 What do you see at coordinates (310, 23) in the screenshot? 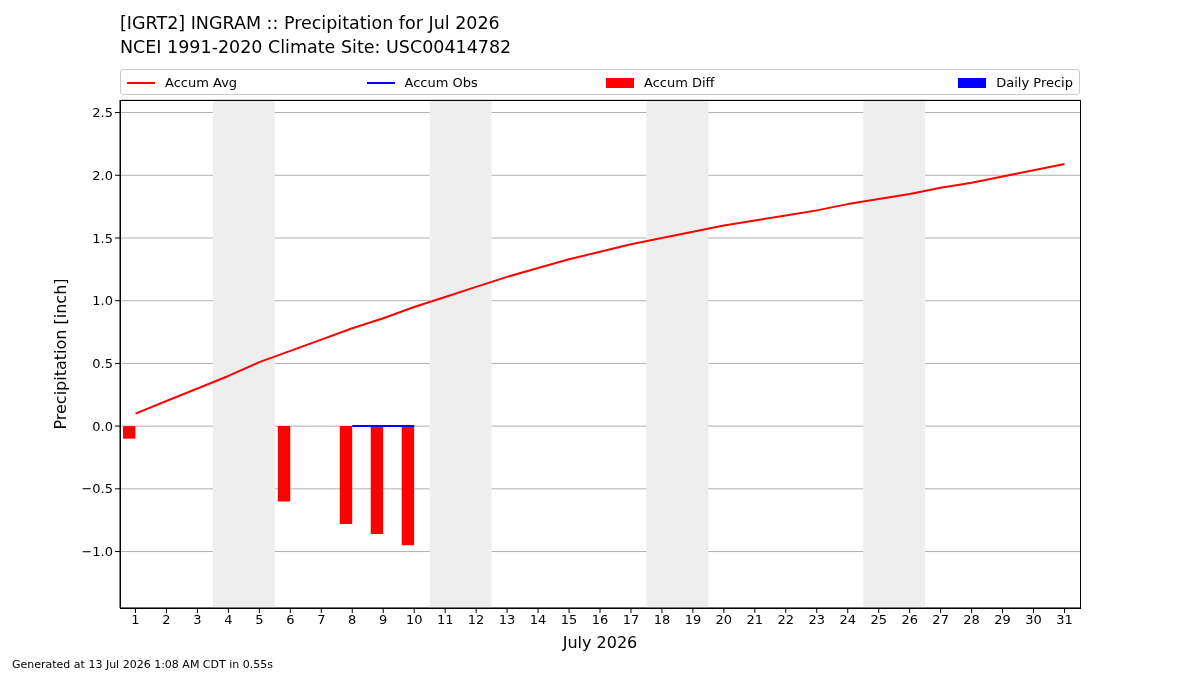
I see `chart-title: [IGRT2] INGRAM :: Precipitation for Jul 2026` at bounding box center [310, 23].